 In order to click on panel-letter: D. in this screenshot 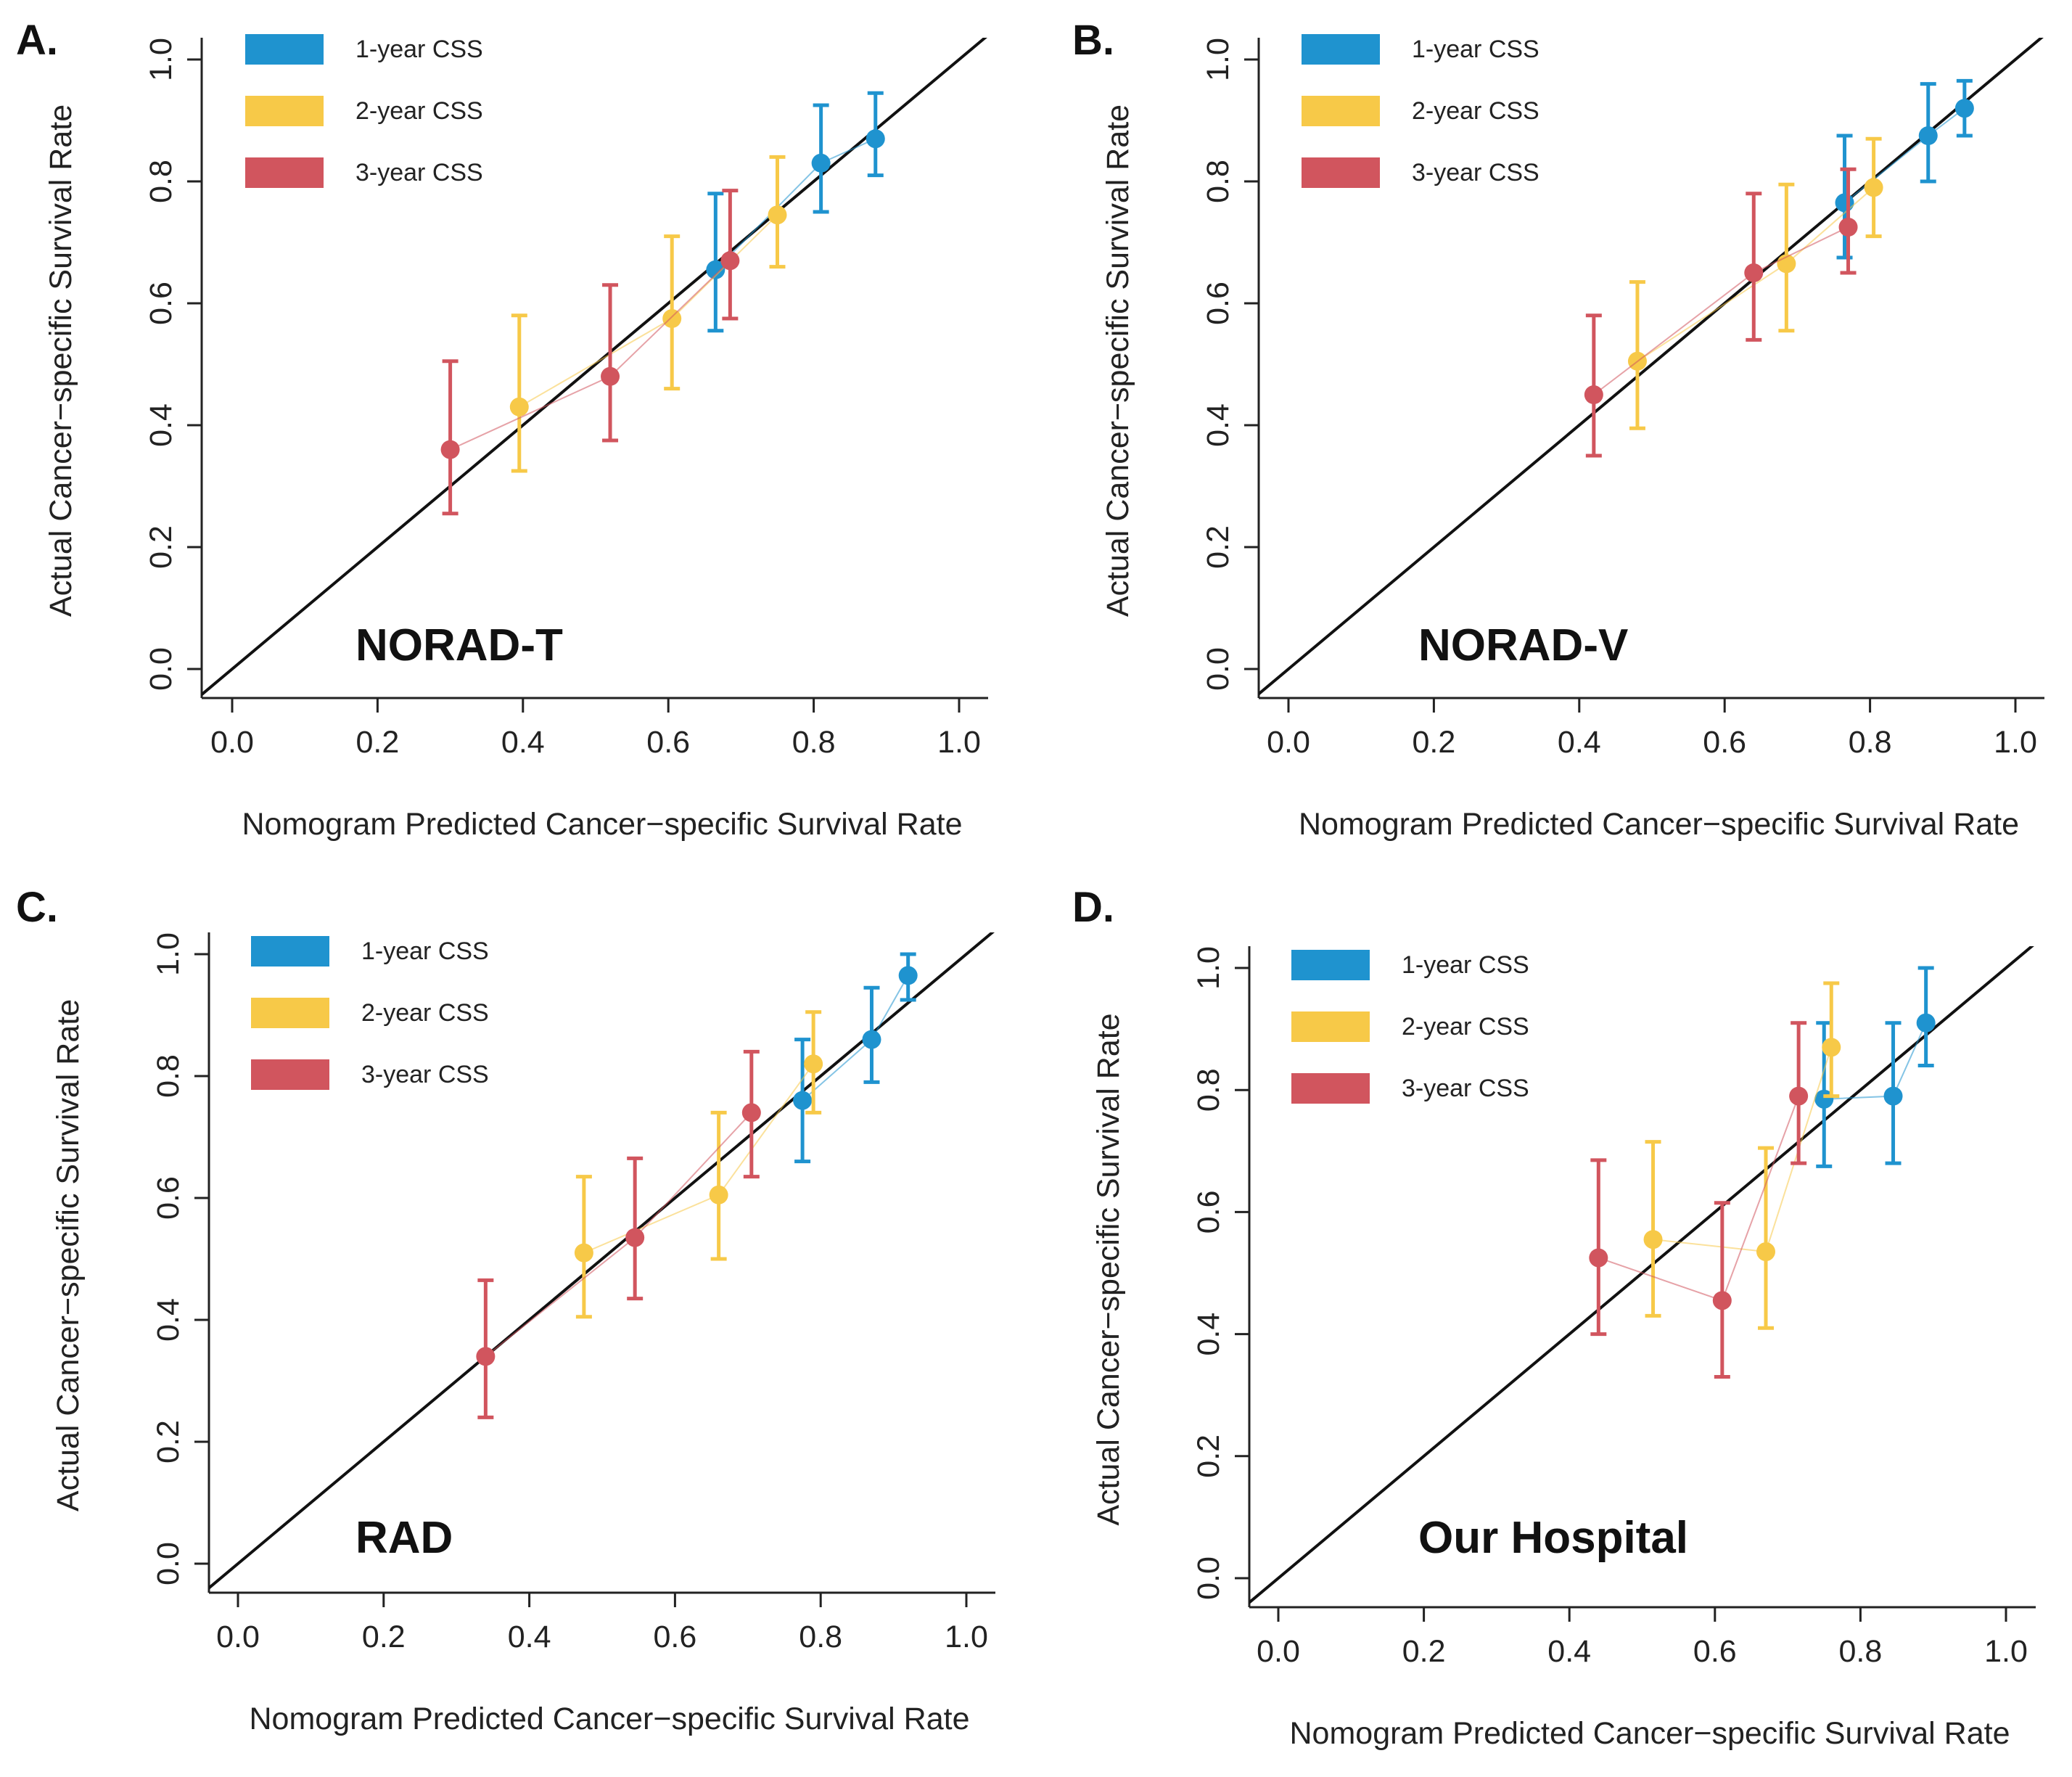, I will do `click(1093, 907)`.